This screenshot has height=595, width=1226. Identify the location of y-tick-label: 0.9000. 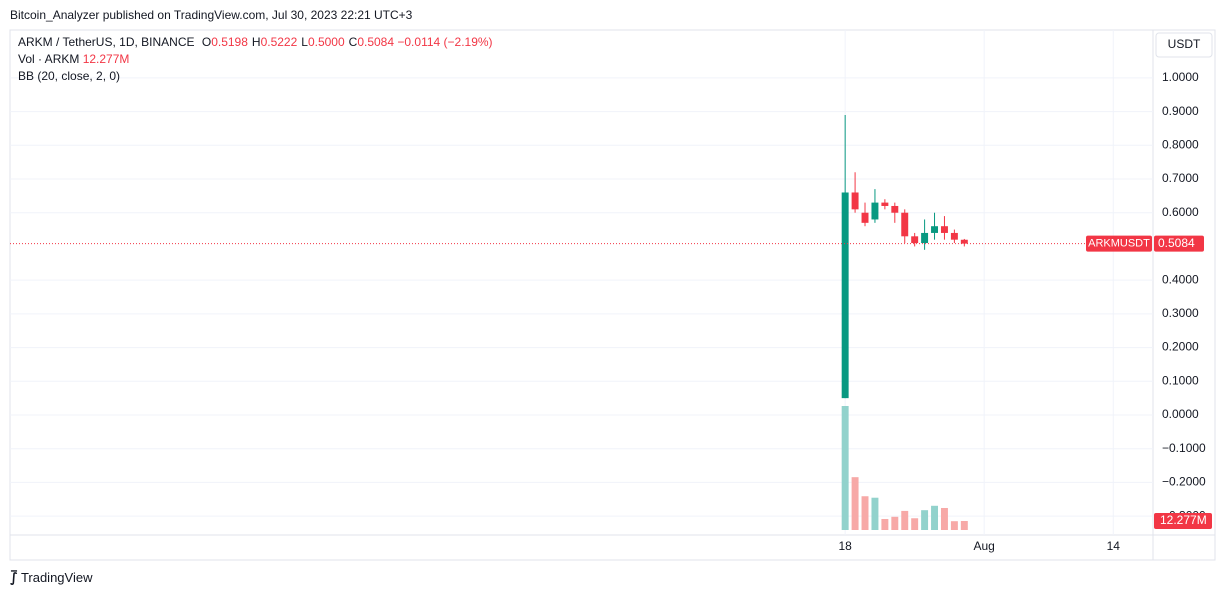
(1180, 111).